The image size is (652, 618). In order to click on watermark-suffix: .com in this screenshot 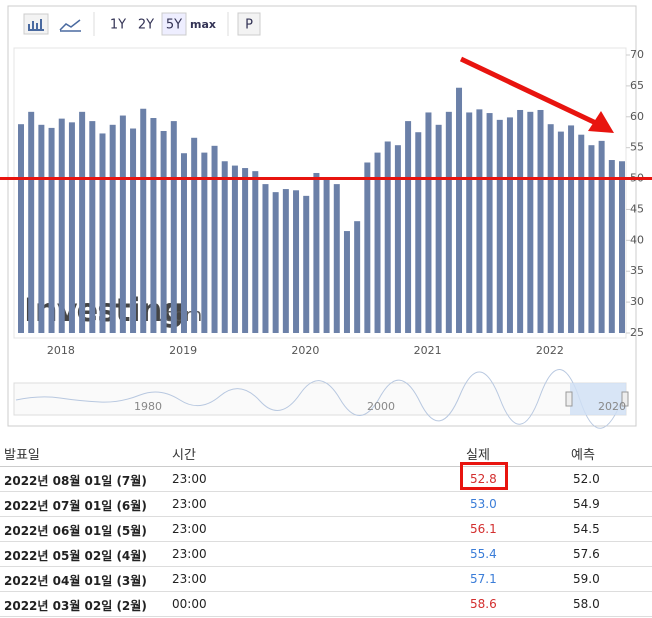, I will do `click(180, 315)`.